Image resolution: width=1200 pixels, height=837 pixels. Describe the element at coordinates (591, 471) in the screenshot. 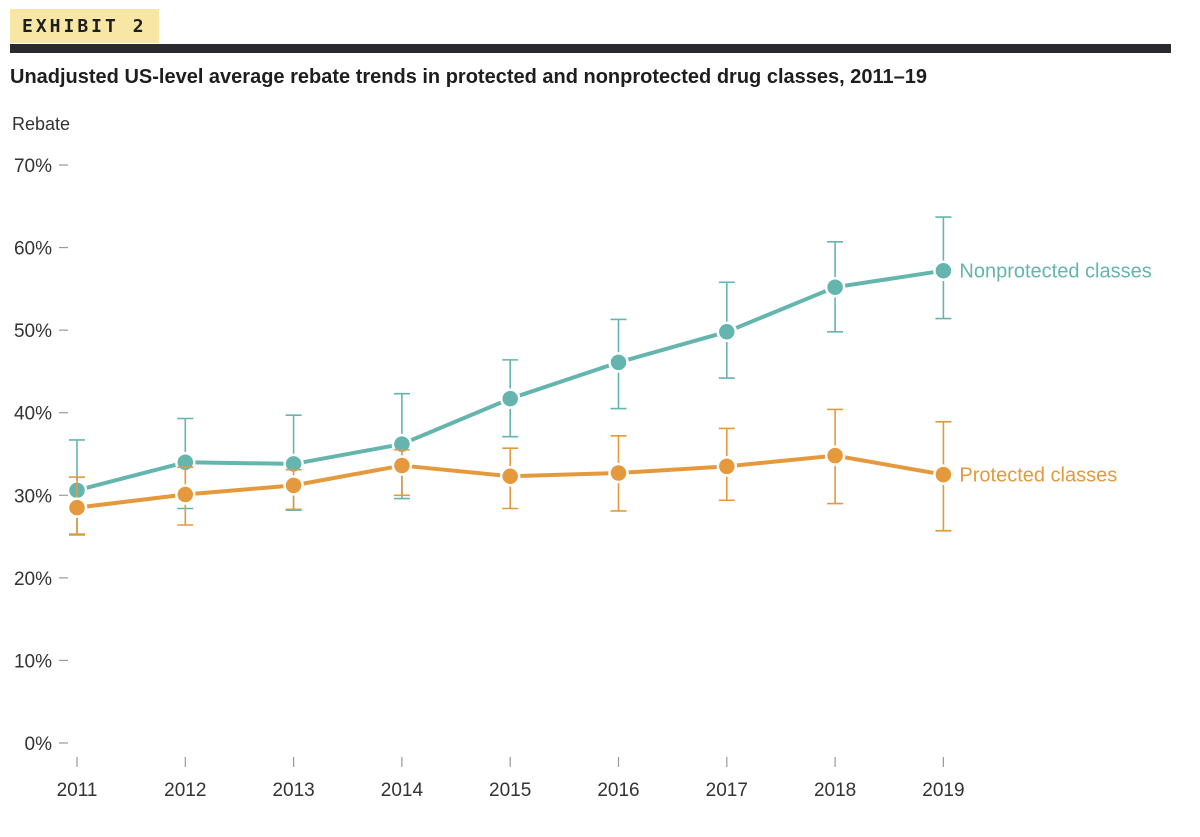

I see `series-protected: Protected classes` at that location.